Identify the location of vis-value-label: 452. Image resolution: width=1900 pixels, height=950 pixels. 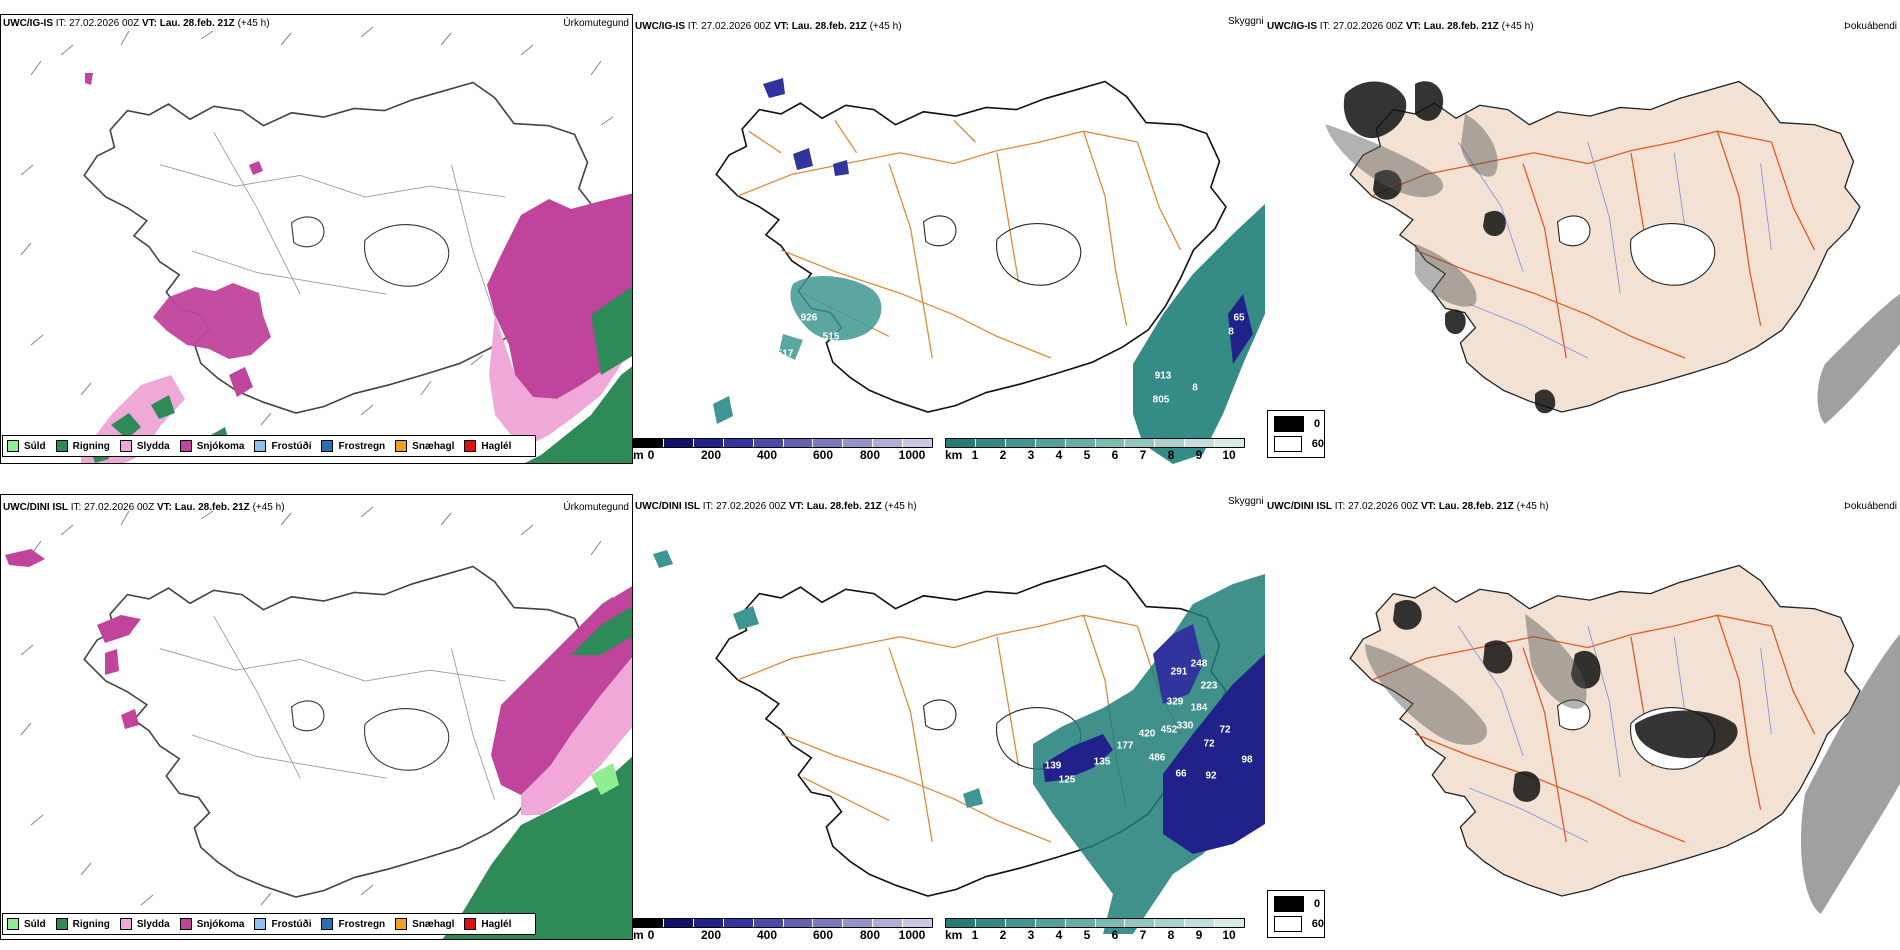
(1169, 730).